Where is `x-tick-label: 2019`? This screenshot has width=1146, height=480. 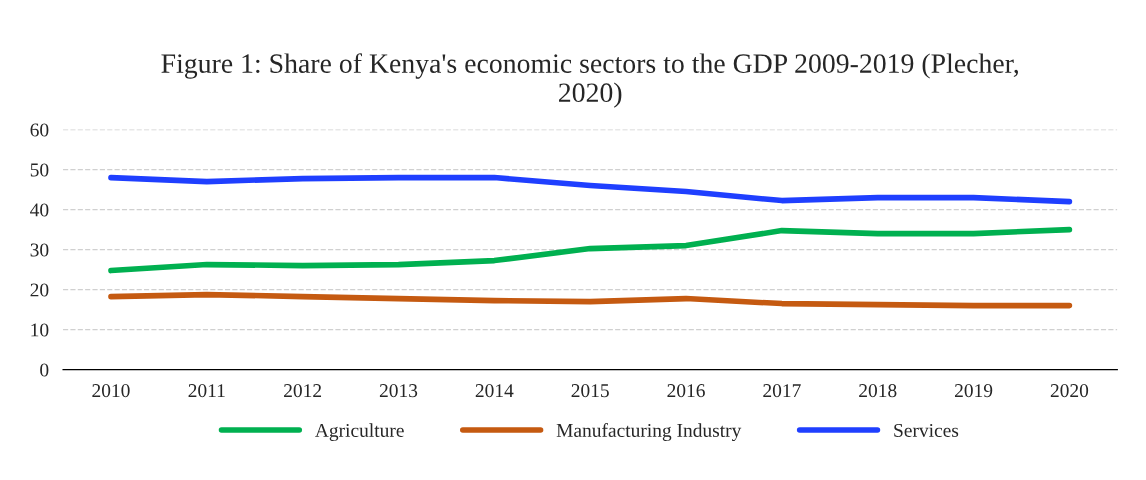 x-tick-label: 2019 is located at coordinates (973, 391).